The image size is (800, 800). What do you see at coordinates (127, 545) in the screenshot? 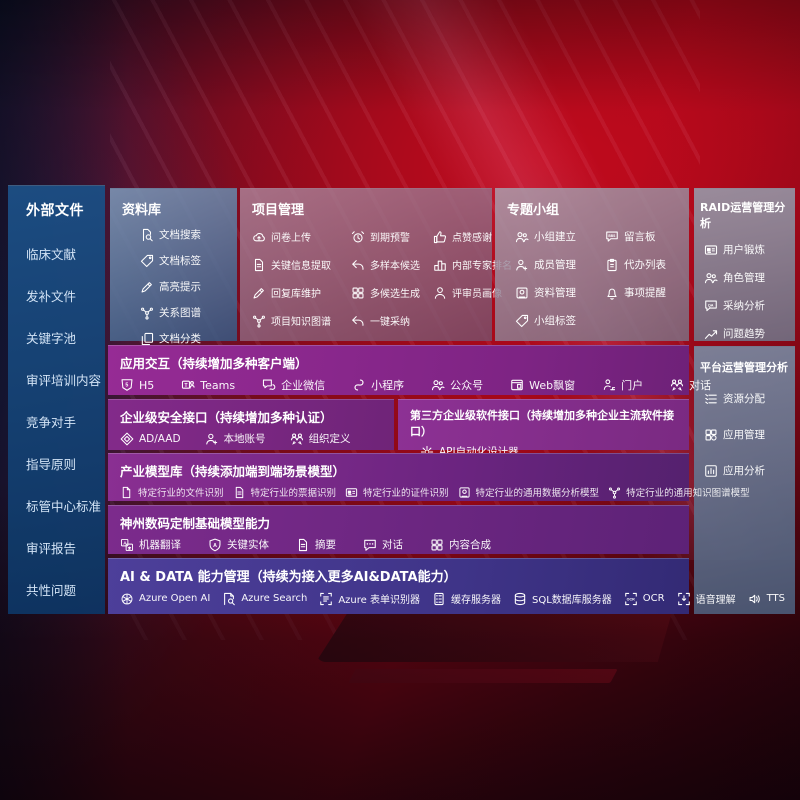
I see `translate-icon` at bounding box center [127, 545].